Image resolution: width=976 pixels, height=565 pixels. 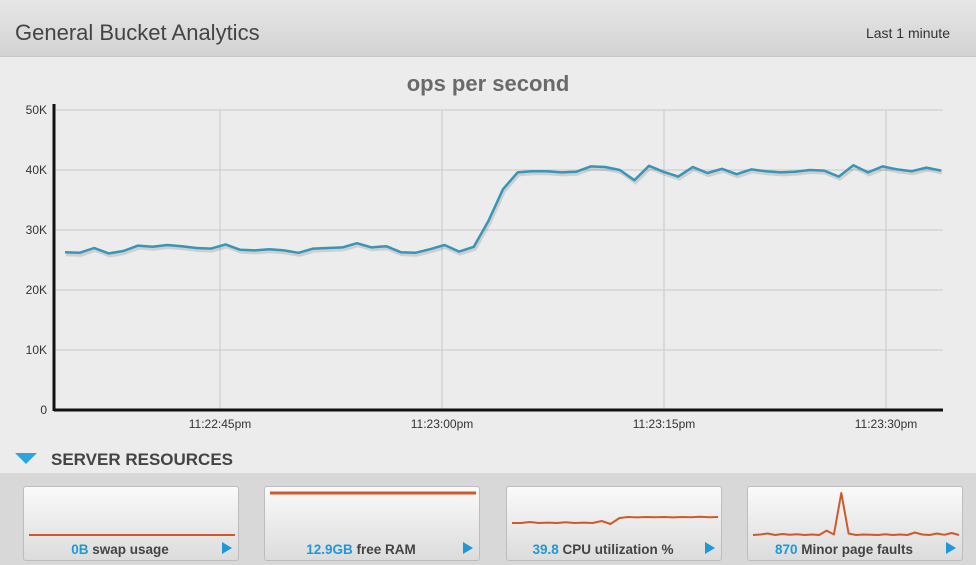 I want to click on minor-page-faults-card: 870 Minor page faults, so click(x=855, y=523).